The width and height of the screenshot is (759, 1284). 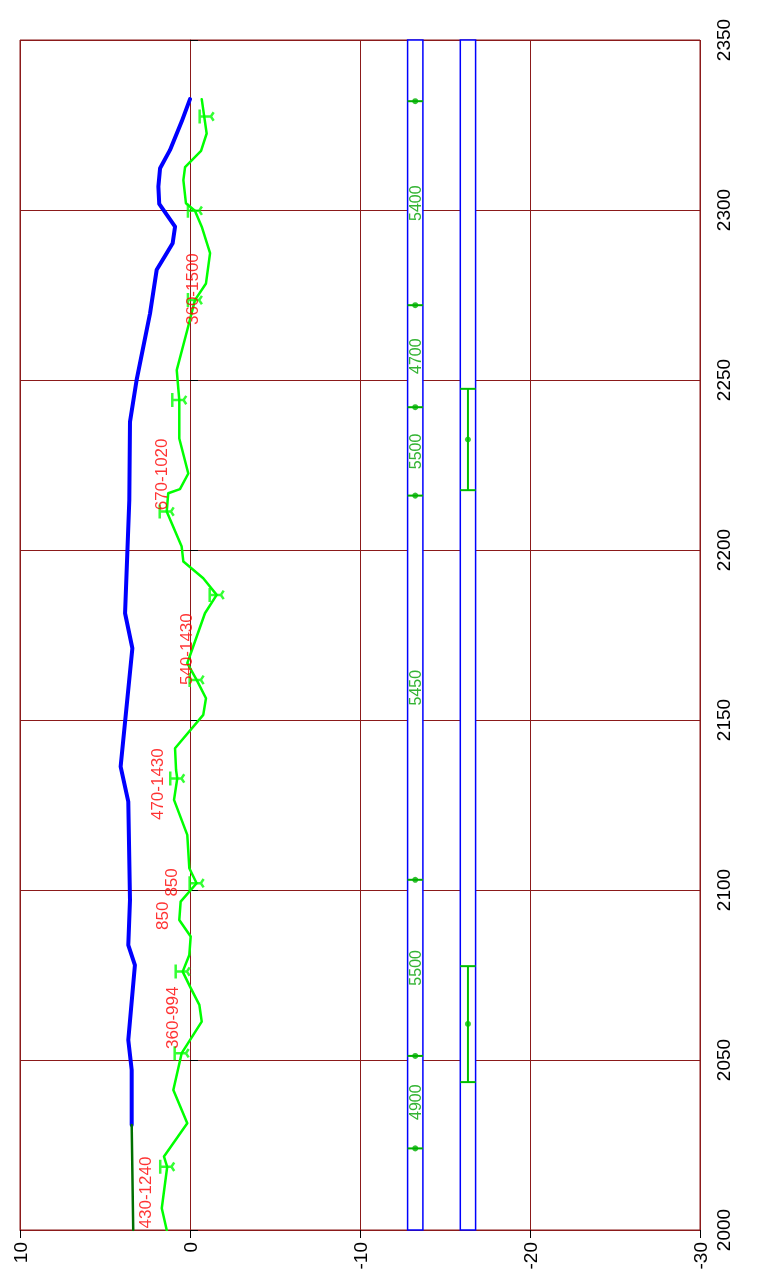 What do you see at coordinates (187, 649) in the screenshot?
I see `annotation: 540-1430` at bounding box center [187, 649].